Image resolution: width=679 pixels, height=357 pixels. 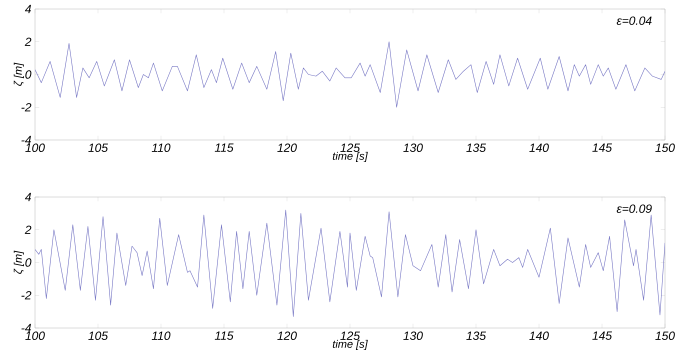 What do you see at coordinates (634, 20) in the screenshot?
I see `annotation: ε=0.04` at bounding box center [634, 20].